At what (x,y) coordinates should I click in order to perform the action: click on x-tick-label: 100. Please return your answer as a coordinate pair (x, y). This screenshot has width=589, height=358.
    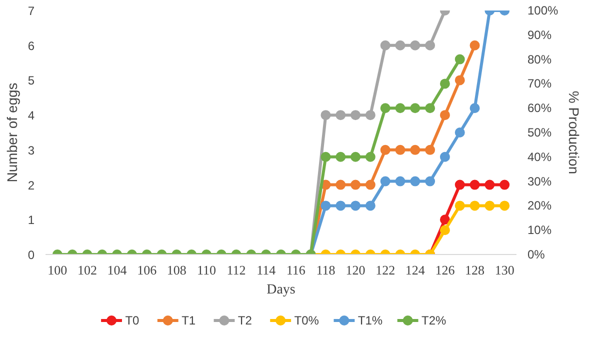
    Looking at the image, I should click on (58, 270).